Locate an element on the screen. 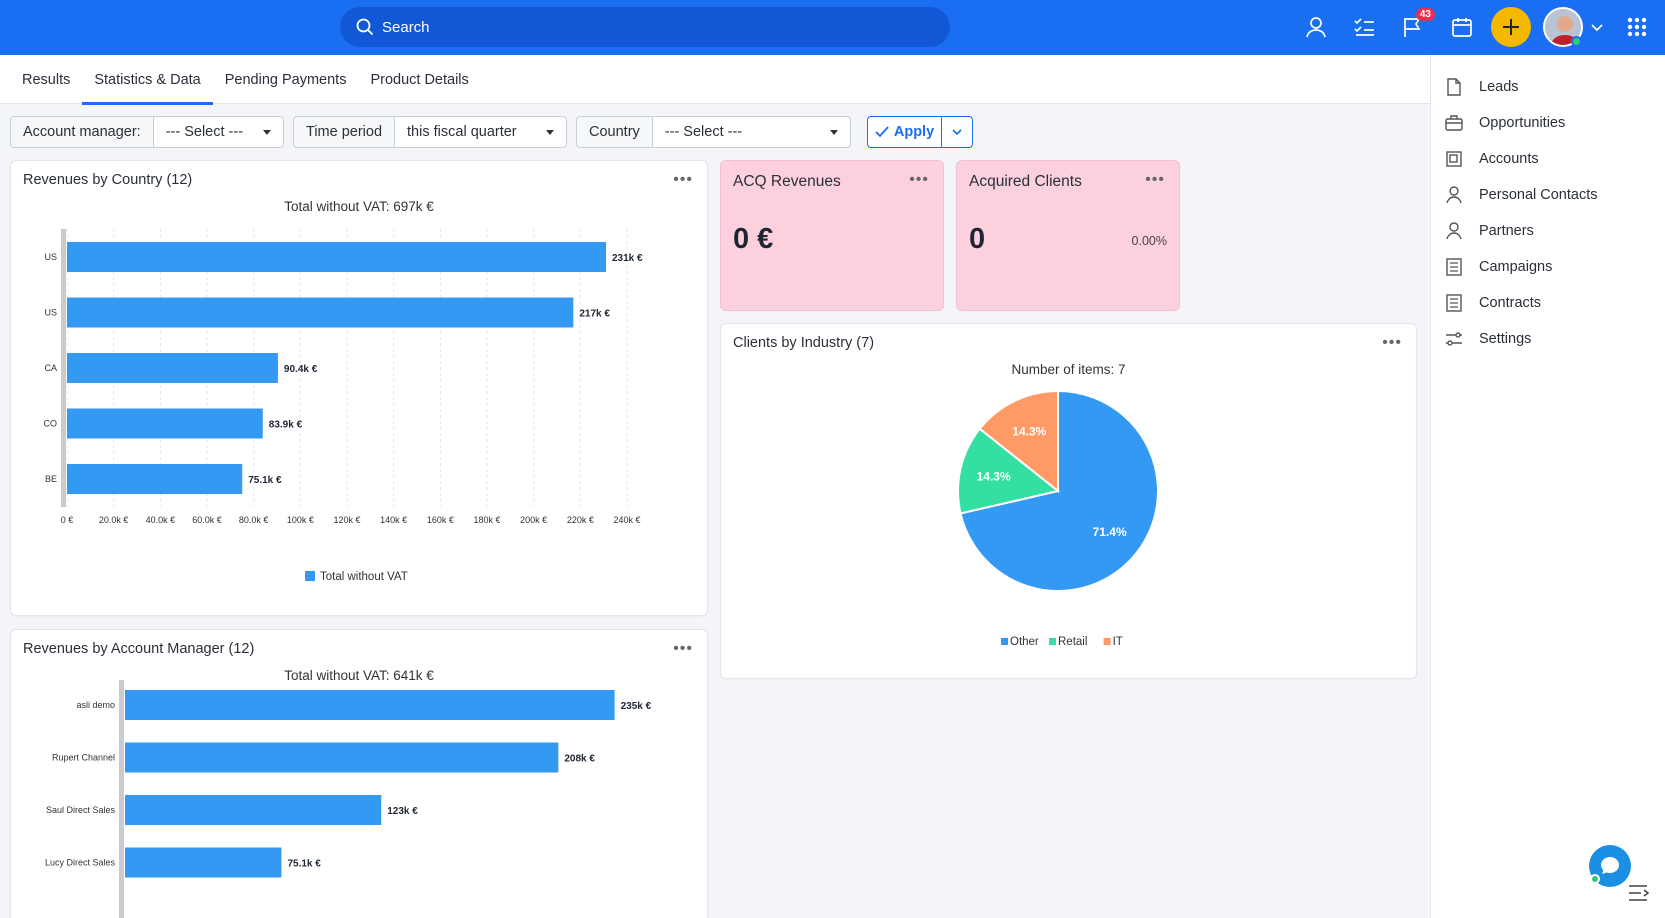 This screenshot has width=1665, height=918. sidebar-item-opportunities: Opportunities is located at coordinates (1548, 123).